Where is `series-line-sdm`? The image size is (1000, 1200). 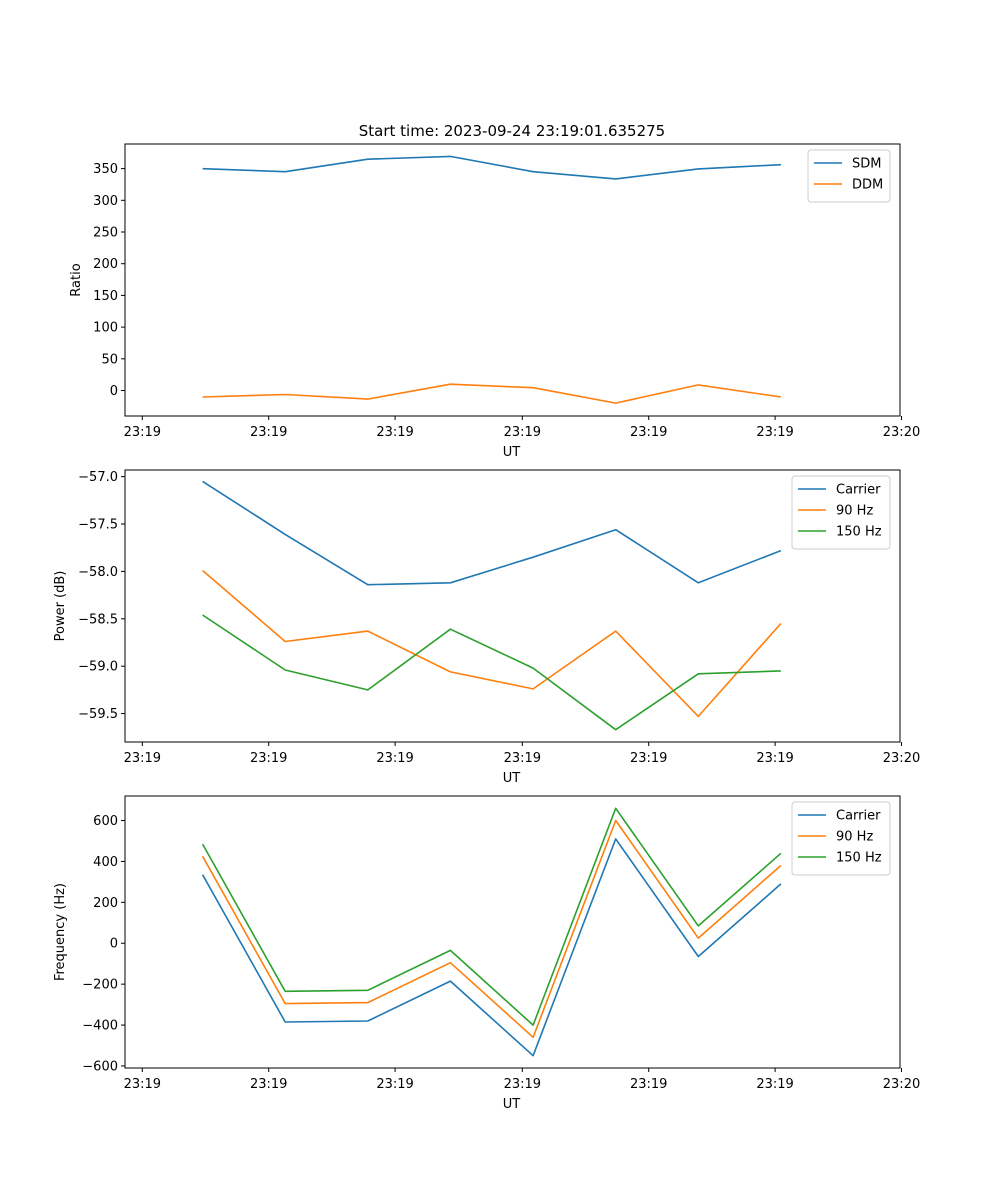
series-line-sdm is located at coordinates (491, 167).